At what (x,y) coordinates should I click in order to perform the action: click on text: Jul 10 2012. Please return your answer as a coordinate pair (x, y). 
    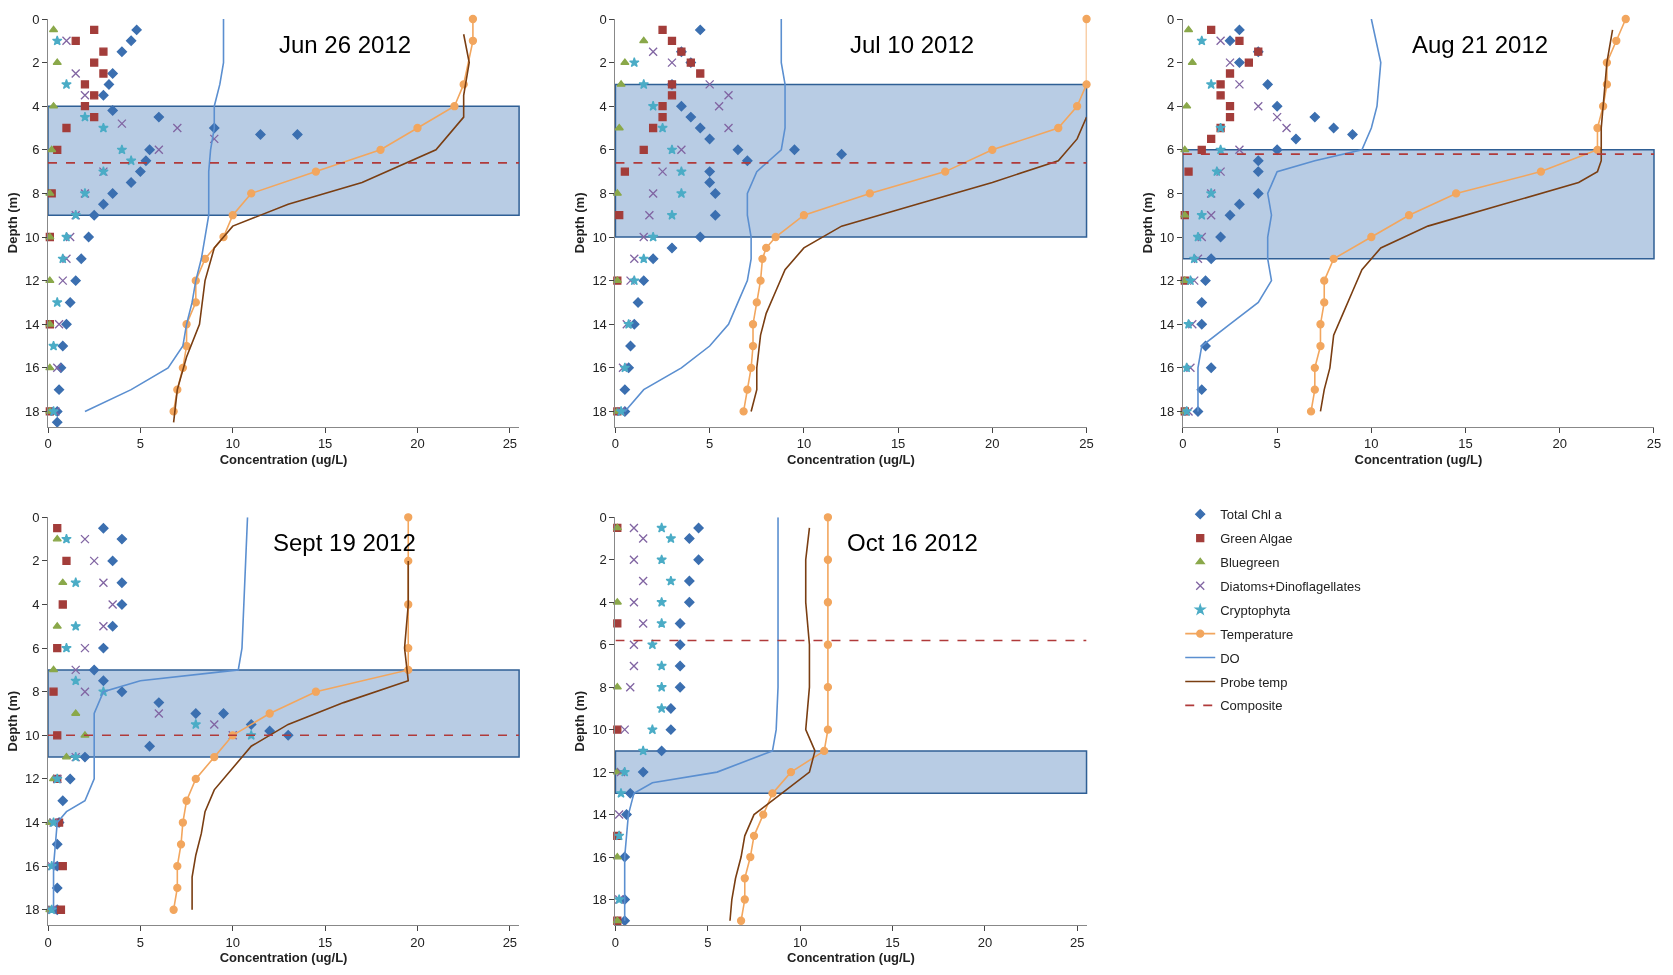
    Looking at the image, I should click on (912, 44).